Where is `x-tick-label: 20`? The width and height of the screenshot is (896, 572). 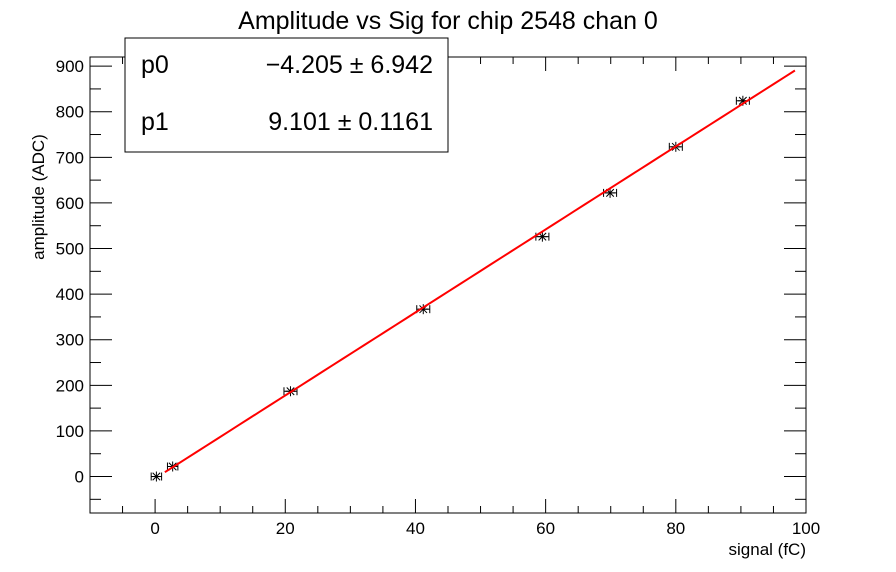 x-tick-label: 20 is located at coordinates (285, 528).